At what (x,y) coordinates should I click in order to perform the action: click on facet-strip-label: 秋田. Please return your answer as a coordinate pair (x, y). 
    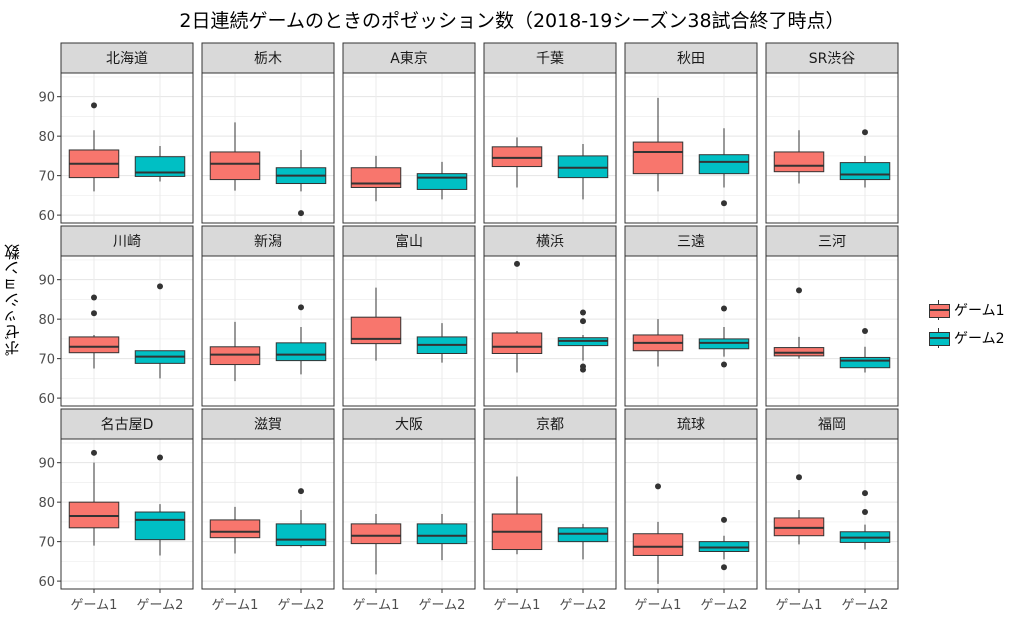
    Looking at the image, I should click on (691, 59).